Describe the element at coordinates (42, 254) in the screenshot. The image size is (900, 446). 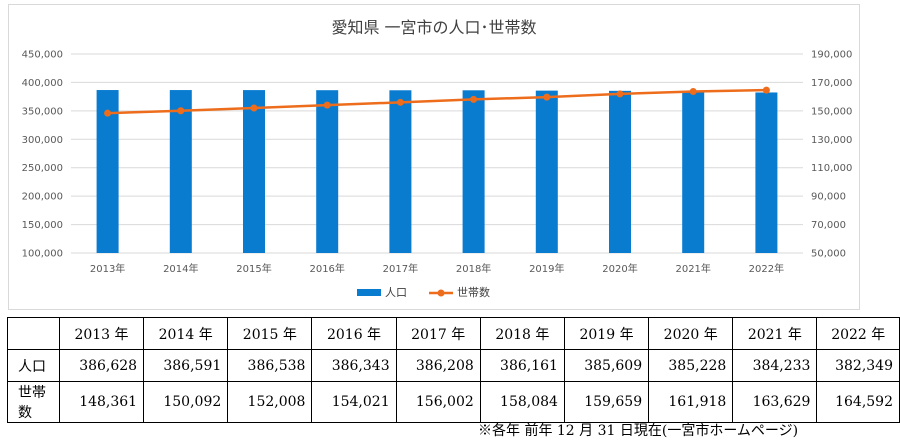
I see `left-tick-label: 100,000` at that location.